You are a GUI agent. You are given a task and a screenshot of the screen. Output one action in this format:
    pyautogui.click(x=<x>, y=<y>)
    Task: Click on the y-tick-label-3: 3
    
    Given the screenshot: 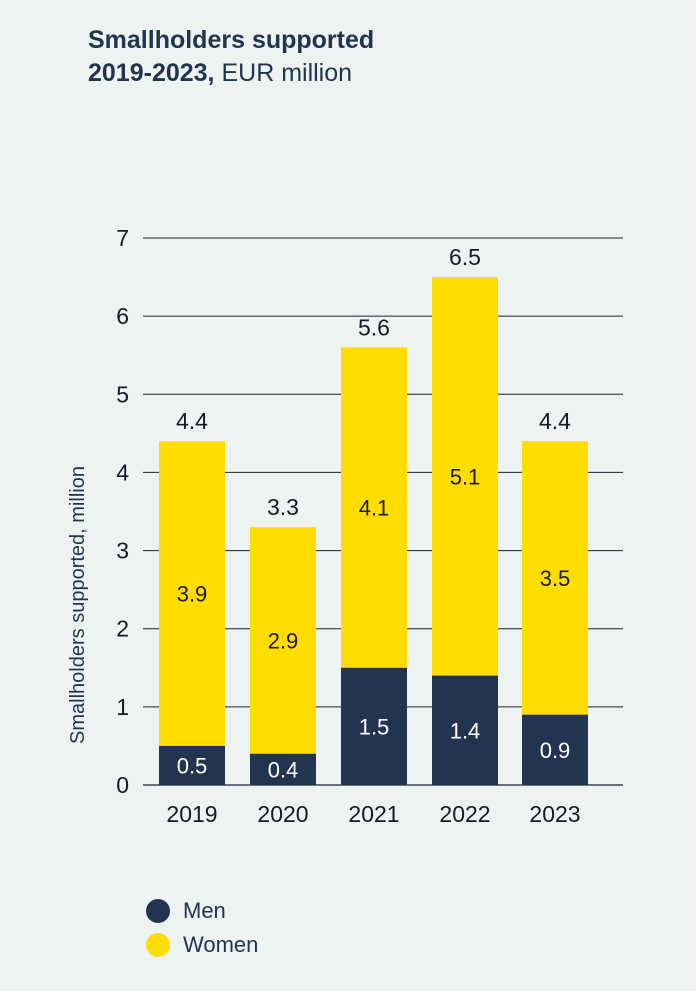 What is the action you would take?
    pyautogui.click(x=122, y=551)
    